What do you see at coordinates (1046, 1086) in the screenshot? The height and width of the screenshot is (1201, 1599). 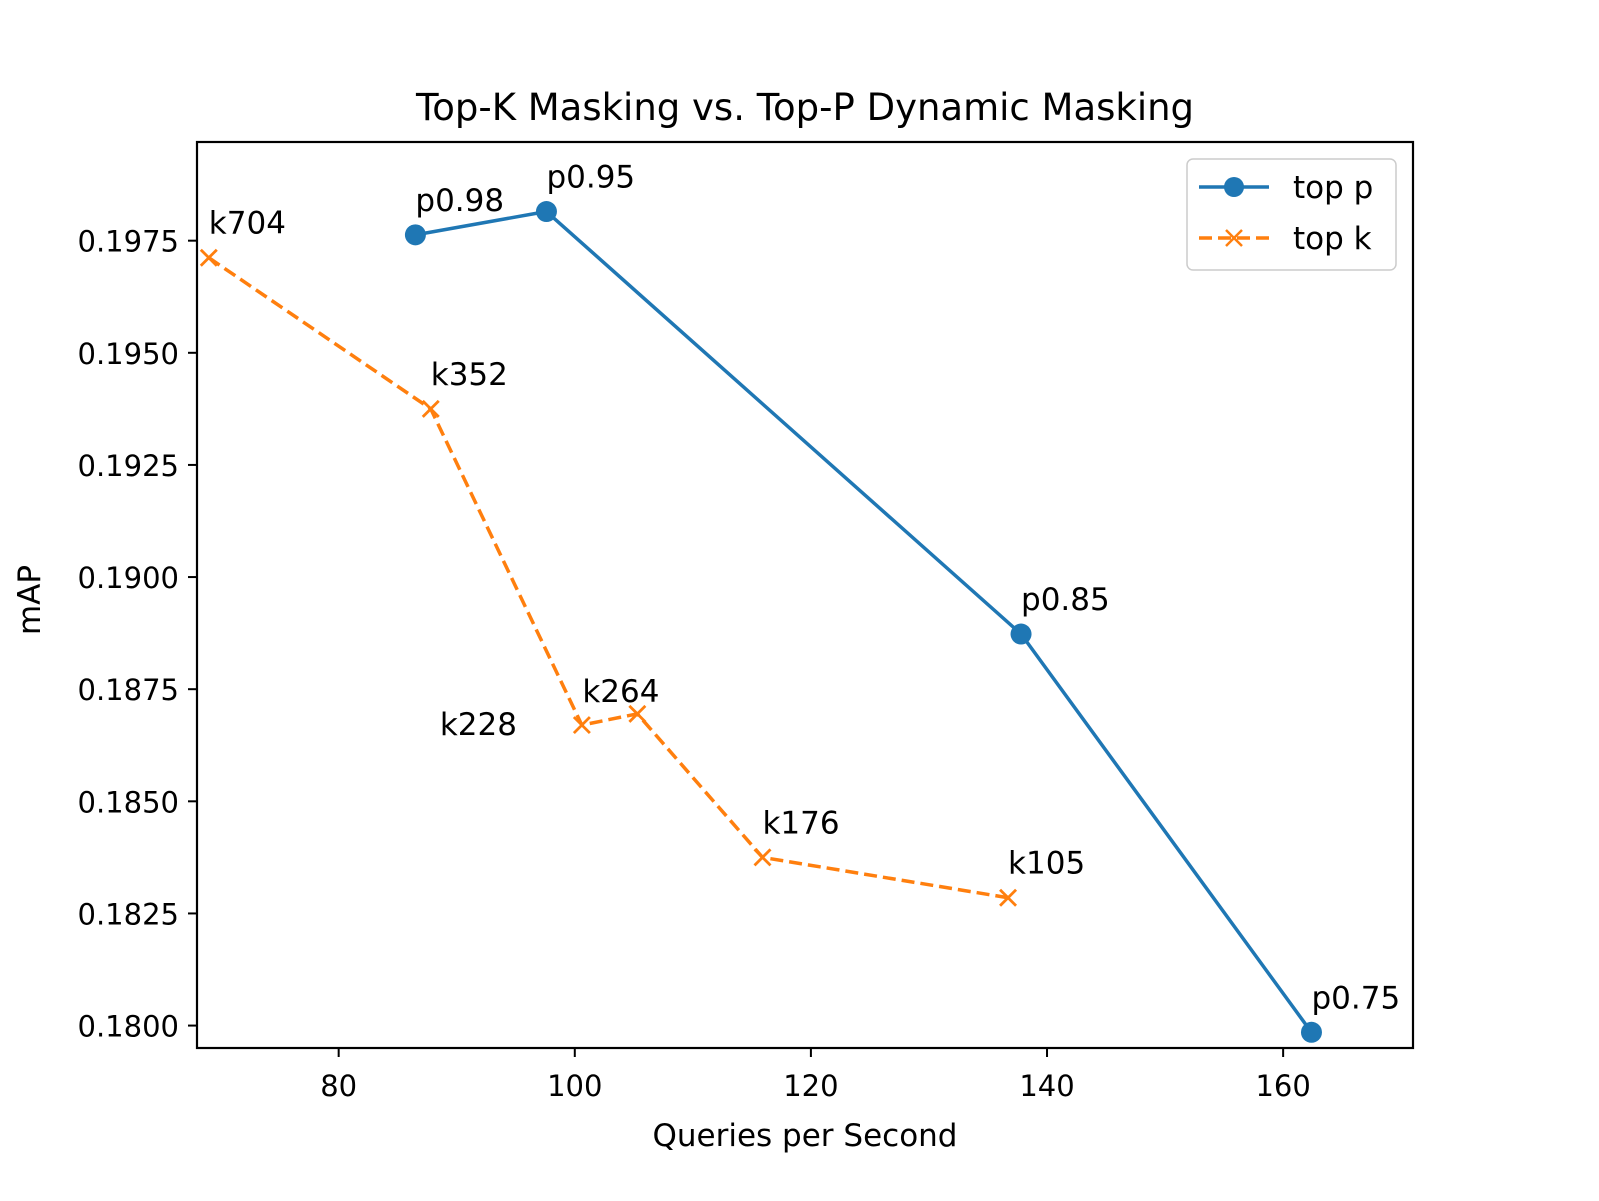 I see `x-tick-label: 140` at bounding box center [1046, 1086].